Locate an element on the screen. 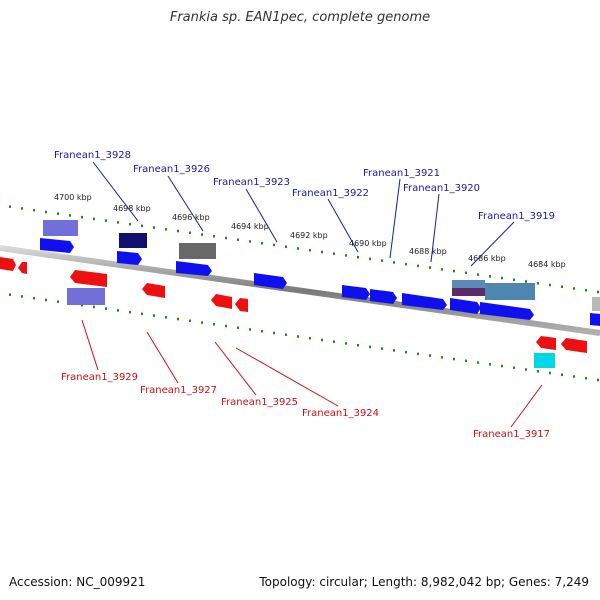 Image resolution: width=600 pixels, height=600 pixels. gene-label-franean1-3921: Franean1_3921 is located at coordinates (401, 173).